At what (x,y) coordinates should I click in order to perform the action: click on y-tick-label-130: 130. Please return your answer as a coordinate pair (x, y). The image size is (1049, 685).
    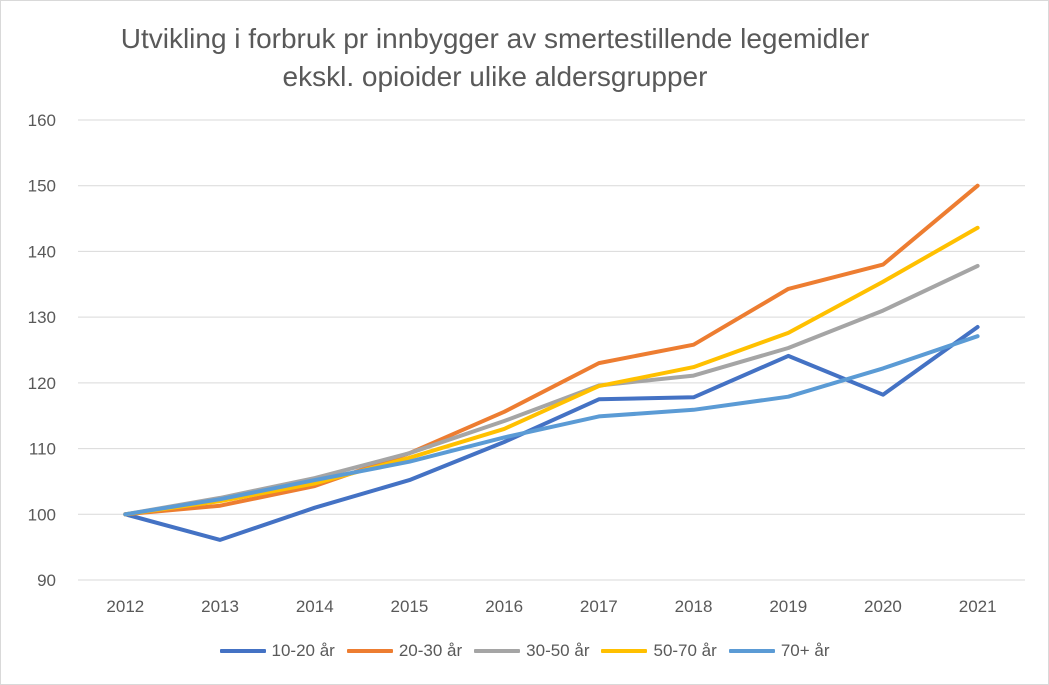
    Looking at the image, I should click on (42, 317).